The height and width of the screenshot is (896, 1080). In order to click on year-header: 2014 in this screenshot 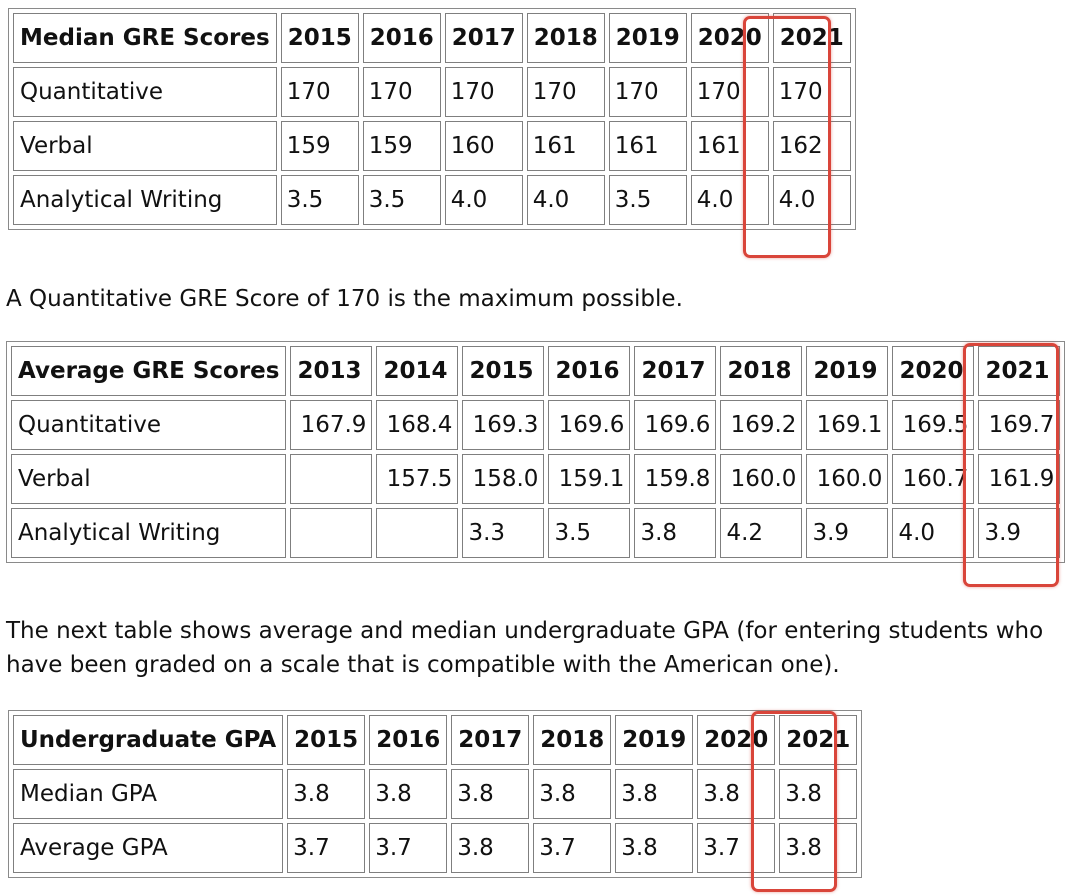, I will do `click(417, 371)`.